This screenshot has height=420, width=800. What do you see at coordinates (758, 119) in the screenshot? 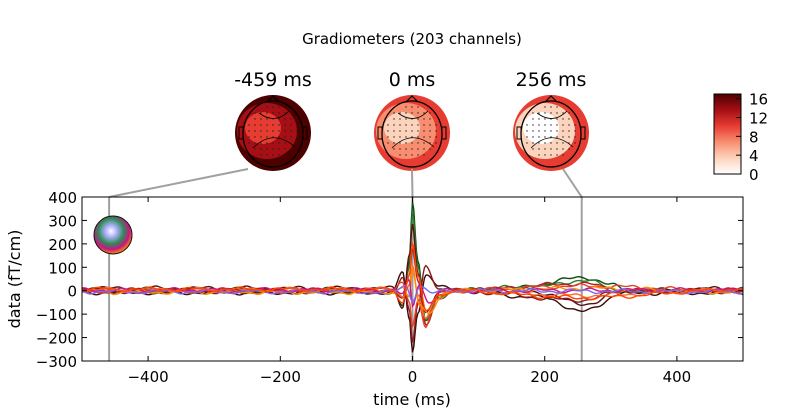
I see `colorbar-tick-label: 12` at bounding box center [758, 119].